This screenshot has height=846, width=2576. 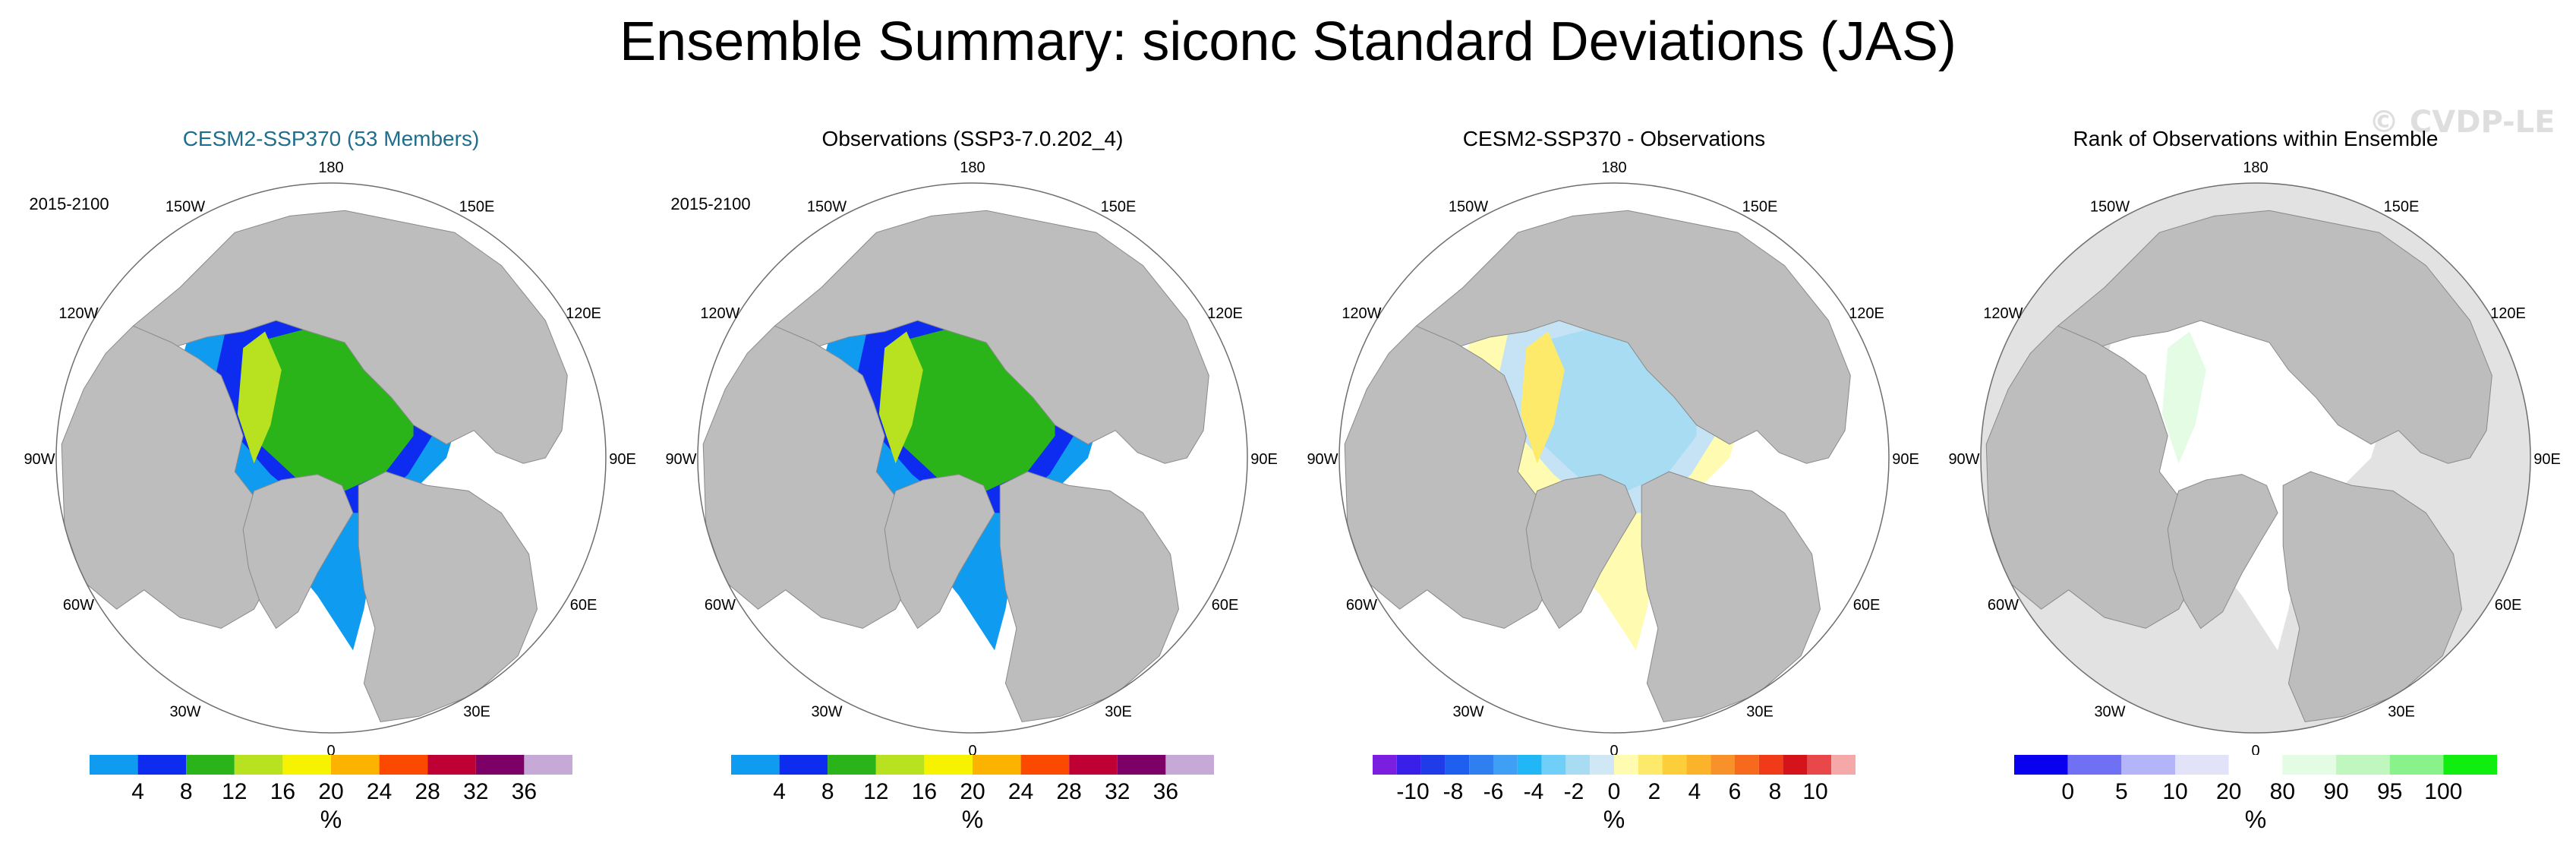 What do you see at coordinates (2282, 791) in the screenshot?
I see `colorbar-tick-label: 80` at bounding box center [2282, 791].